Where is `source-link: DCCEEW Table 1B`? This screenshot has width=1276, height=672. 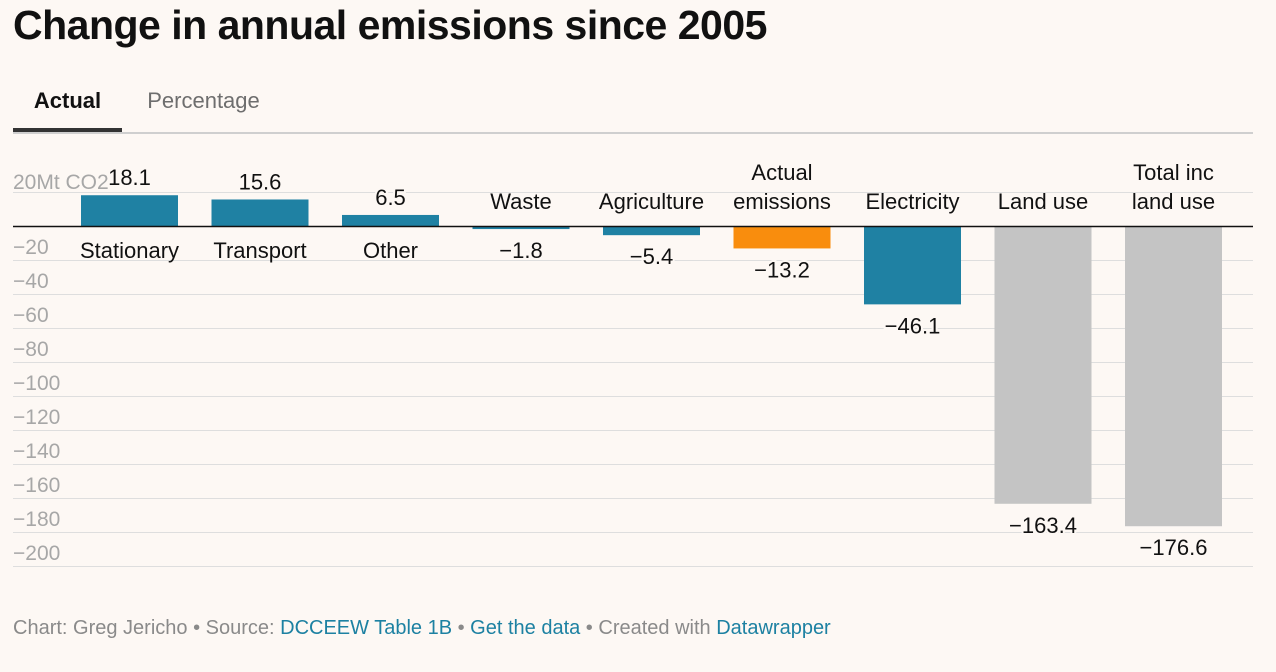 source-link: DCCEEW Table 1B is located at coordinates (366, 628).